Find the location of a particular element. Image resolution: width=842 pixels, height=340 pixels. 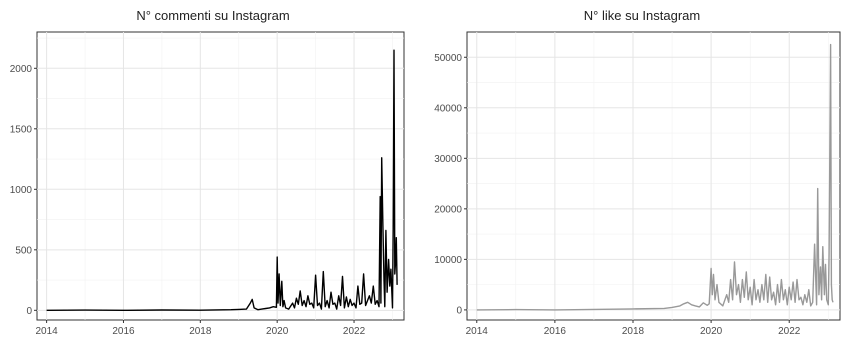

y-axis: 0 10000 20000 30000 40000 50000 is located at coordinates (450, 184).